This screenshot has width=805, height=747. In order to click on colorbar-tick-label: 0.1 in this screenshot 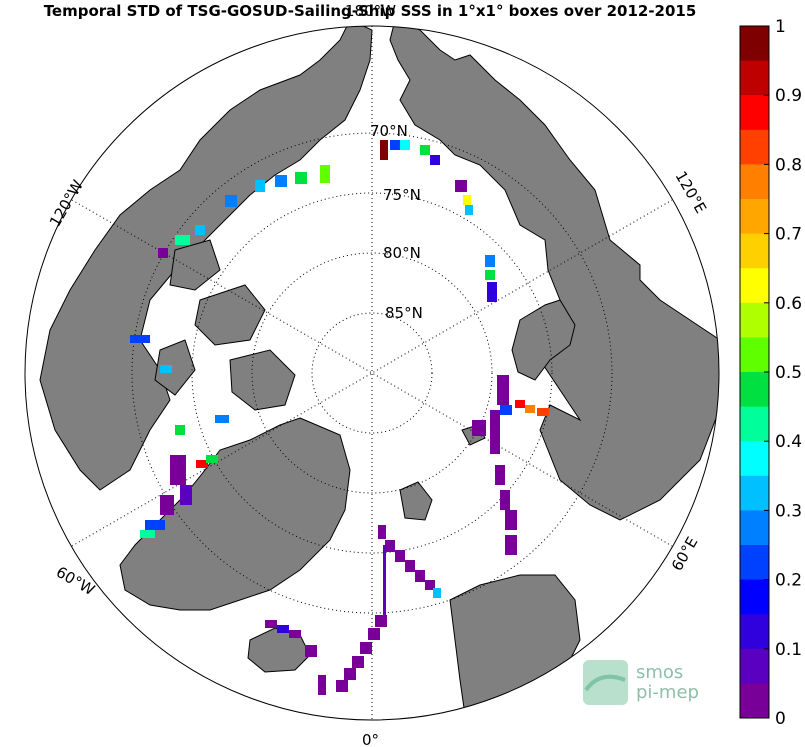, I will do `click(788, 650)`.